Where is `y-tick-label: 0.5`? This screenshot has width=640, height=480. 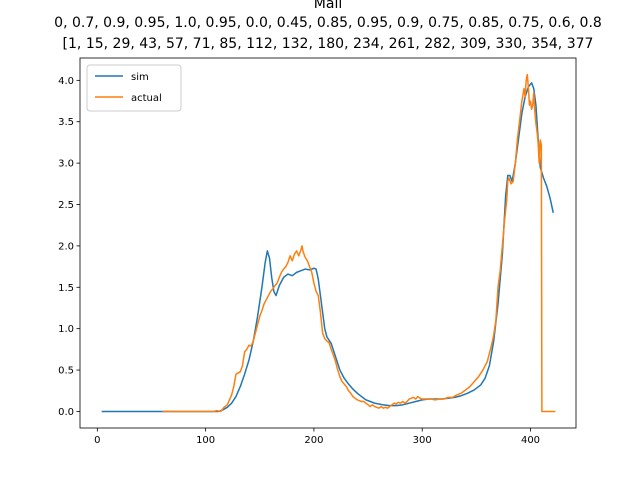
y-tick-label: 0.5 is located at coordinates (66, 371).